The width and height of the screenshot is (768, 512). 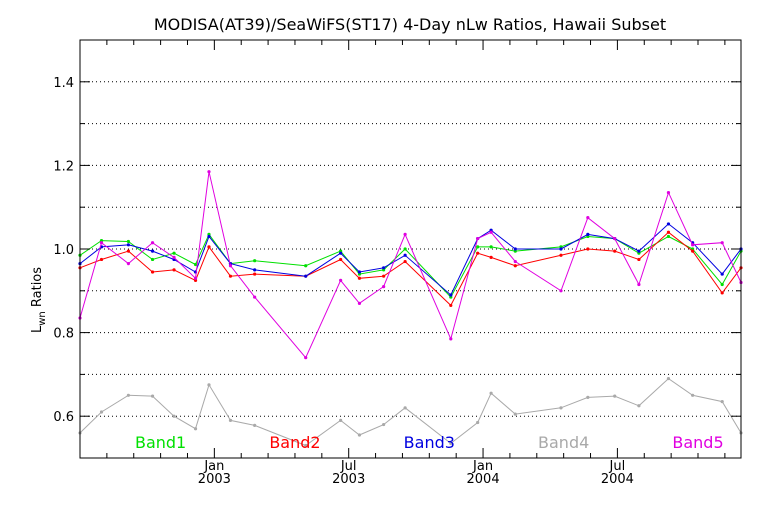 I want to click on series-line-band1, so click(x=410, y=265).